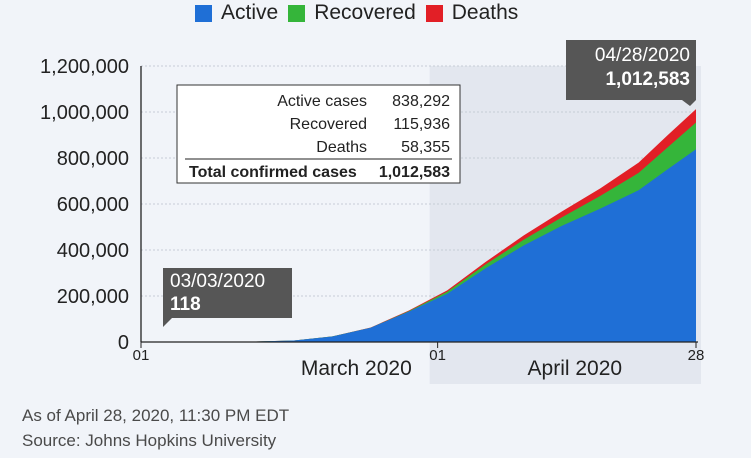  I want to click on legend-item-deaths: Deaths, so click(472, 13).